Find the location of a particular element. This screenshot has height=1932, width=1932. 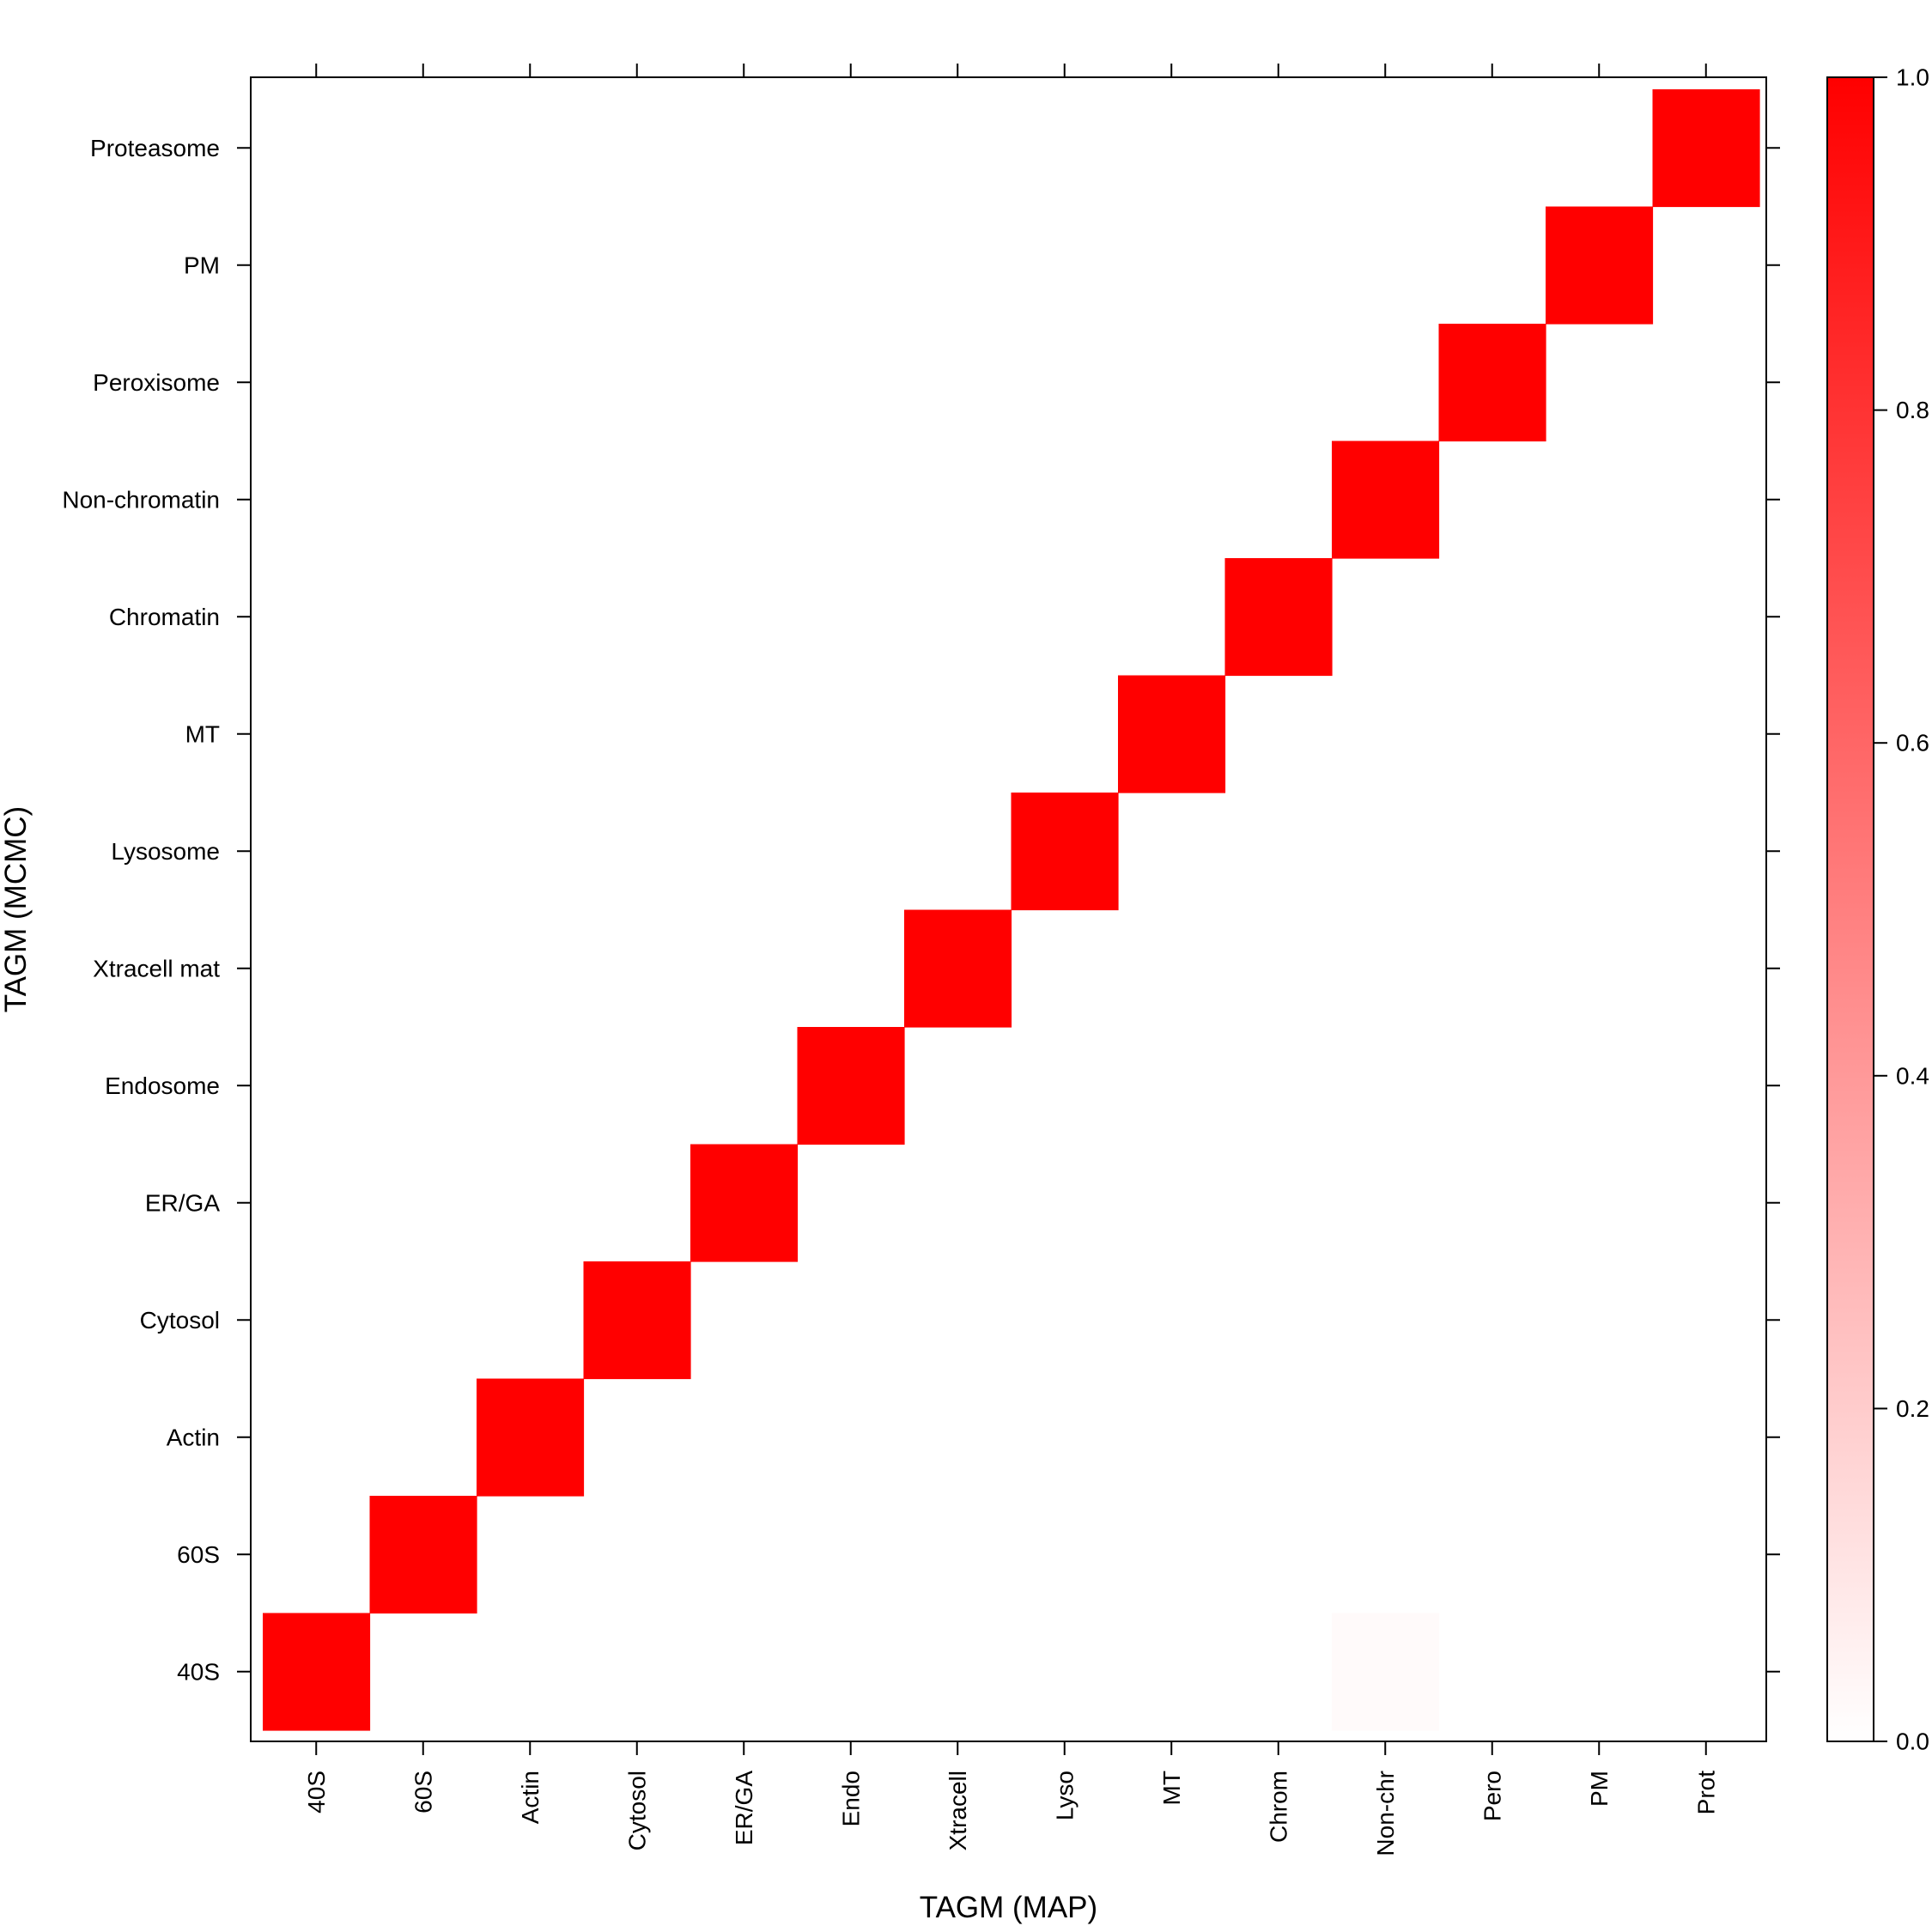

y-tick-label: Non-chromatin is located at coordinates (141, 499).